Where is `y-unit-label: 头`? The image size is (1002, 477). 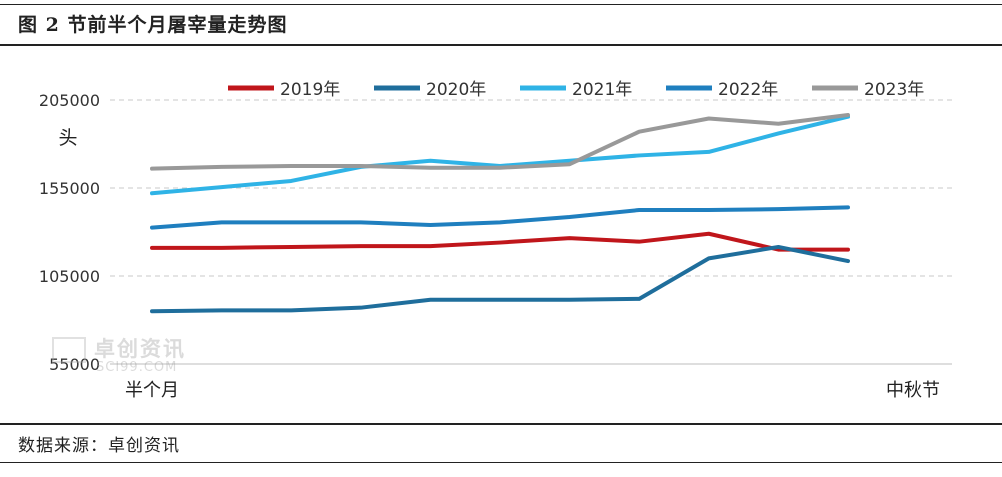 y-unit-label: 头 is located at coordinates (67, 138).